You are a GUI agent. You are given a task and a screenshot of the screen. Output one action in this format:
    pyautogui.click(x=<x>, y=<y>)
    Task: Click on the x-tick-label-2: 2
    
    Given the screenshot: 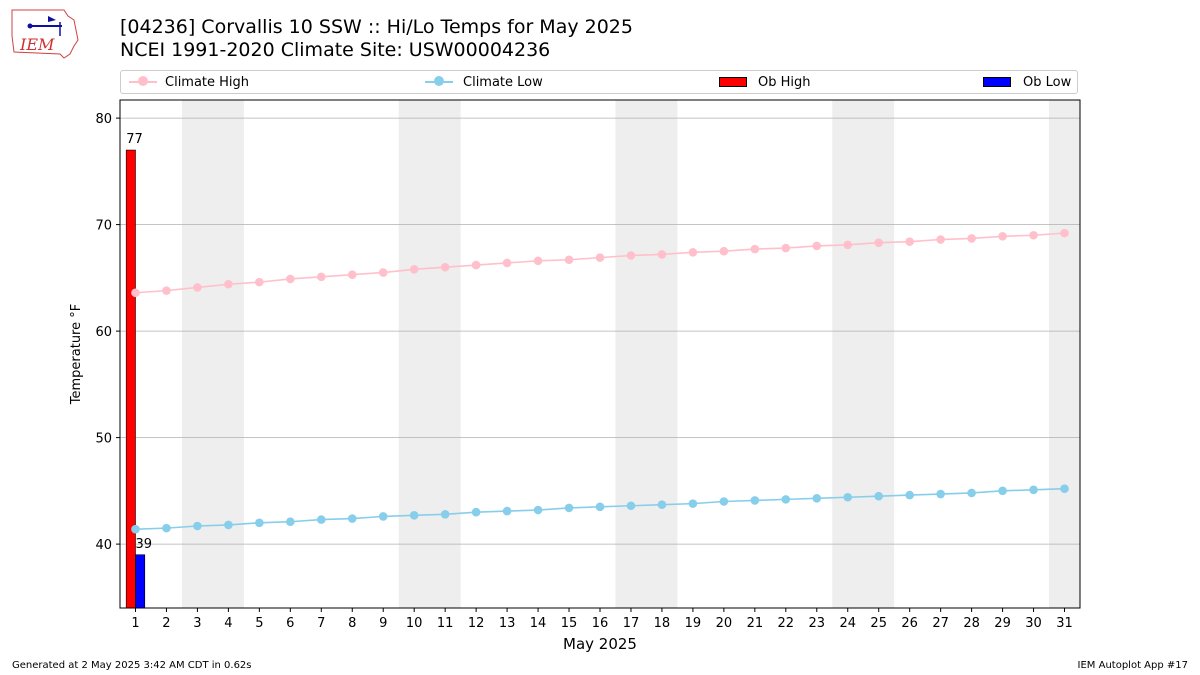 What is the action you would take?
    pyautogui.click(x=166, y=623)
    